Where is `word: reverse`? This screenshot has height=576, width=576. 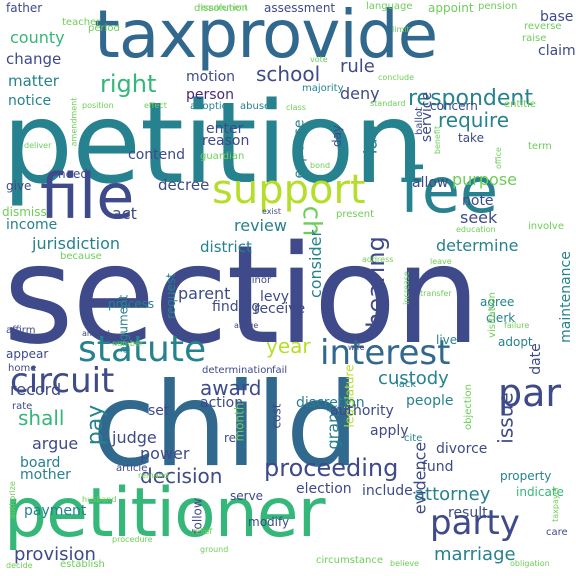 word: reverse is located at coordinates (543, 26).